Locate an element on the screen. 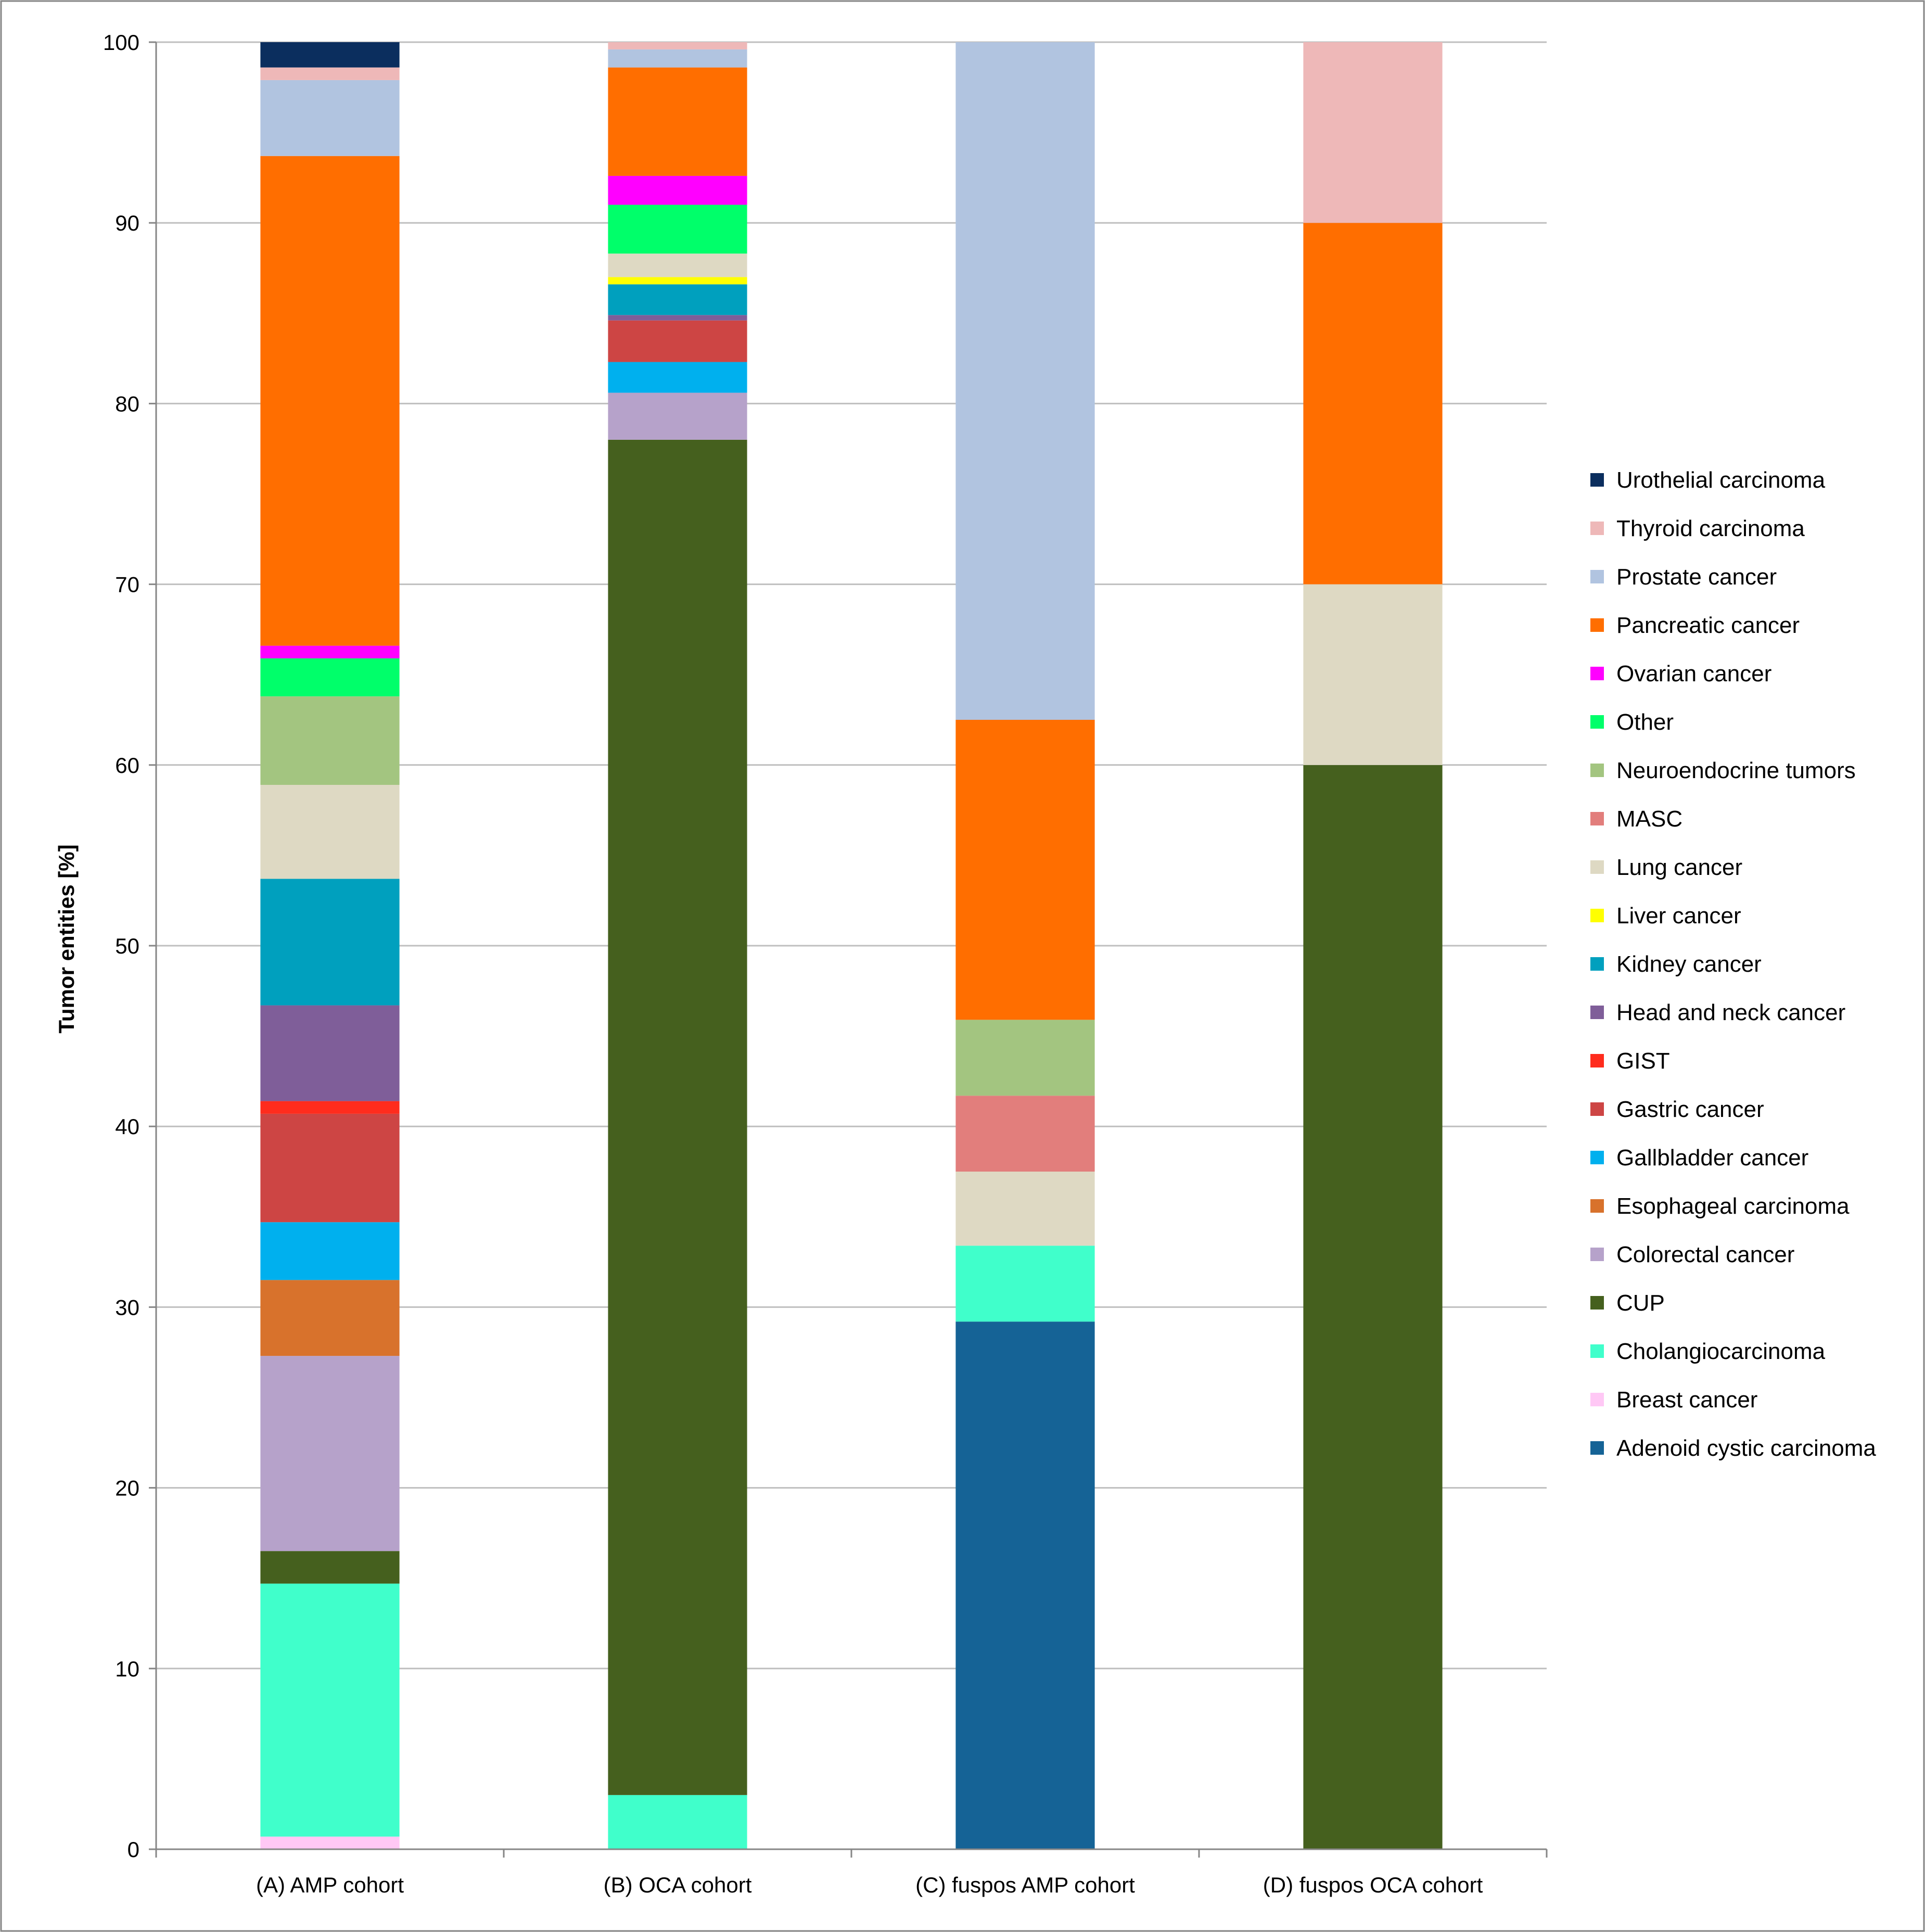 The height and width of the screenshot is (1932, 1925). y-tick-label: 90 is located at coordinates (127, 223).